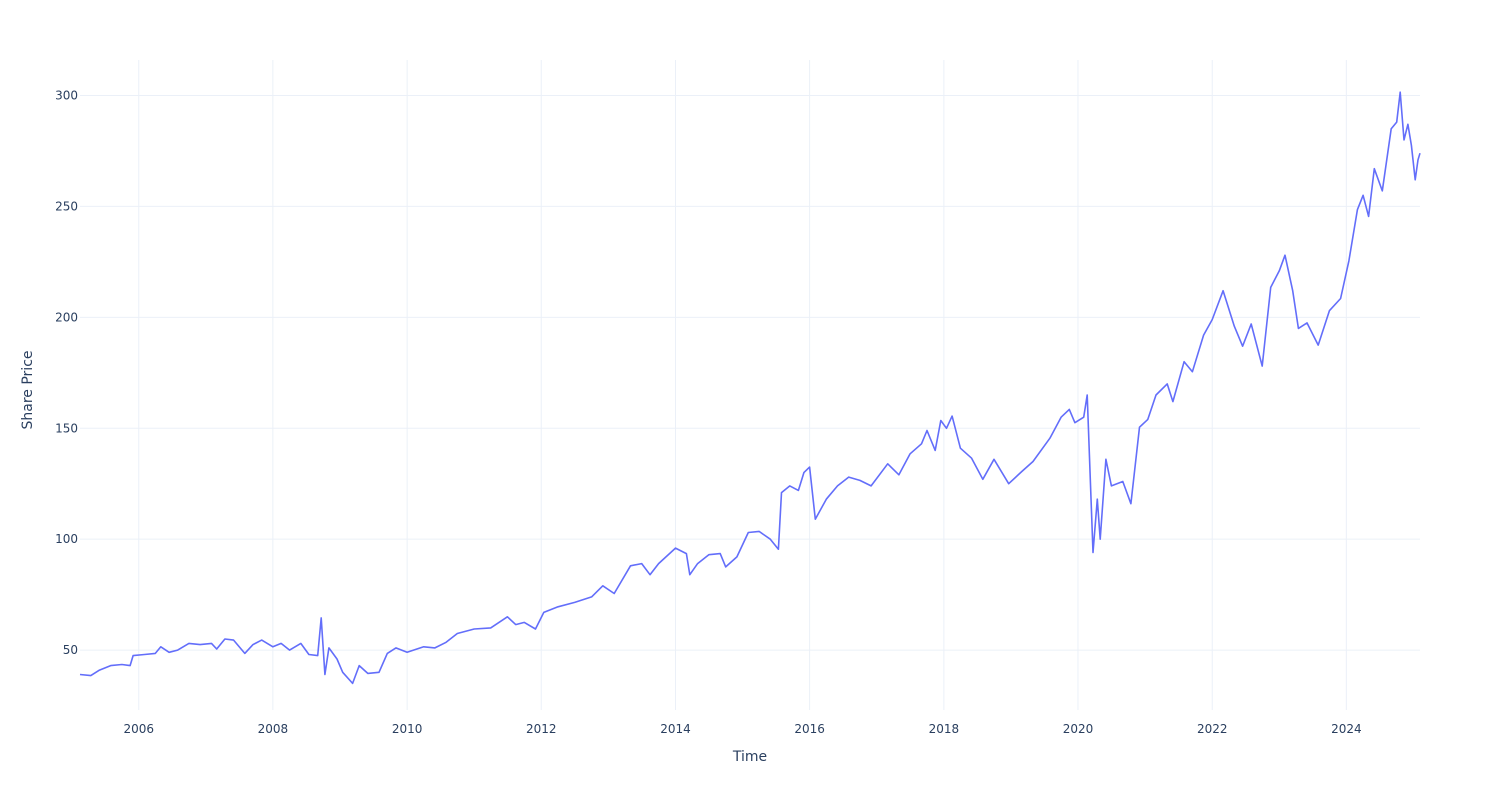 The height and width of the screenshot is (800, 1500). Describe the element at coordinates (944, 729) in the screenshot. I see `x-tick-label: 2018` at that location.